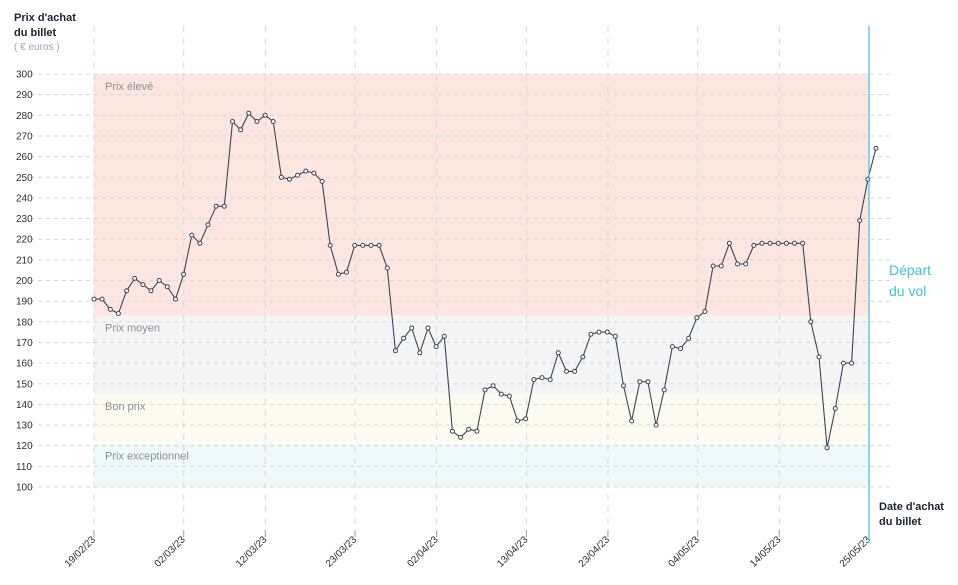  What do you see at coordinates (595, 552) in the screenshot?
I see `x-tick-label: 23/04/23` at bounding box center [595, 552].